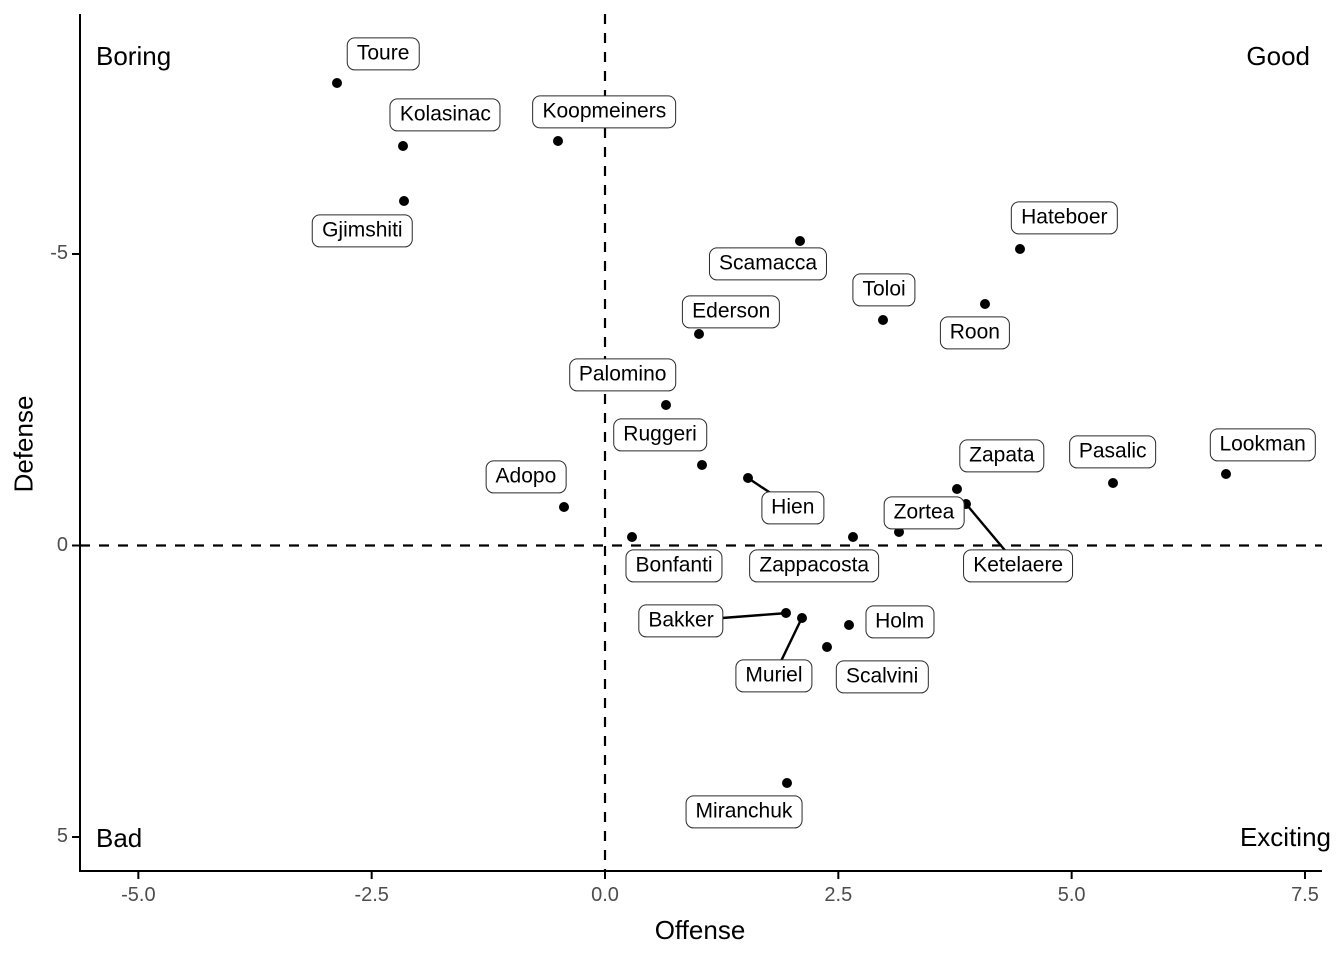  Describe the element at coordinates (974, 333) in the screenshot. I see `player-label-roon: Roon` at that location.